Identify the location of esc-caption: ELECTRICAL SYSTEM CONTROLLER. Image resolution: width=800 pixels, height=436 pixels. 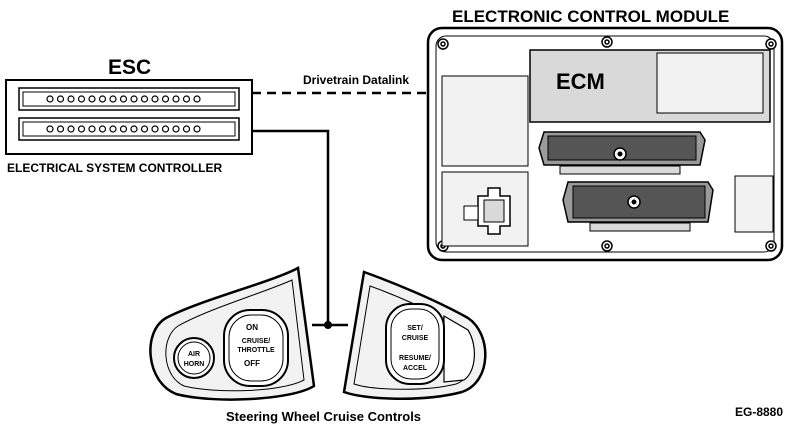
(115, 168).